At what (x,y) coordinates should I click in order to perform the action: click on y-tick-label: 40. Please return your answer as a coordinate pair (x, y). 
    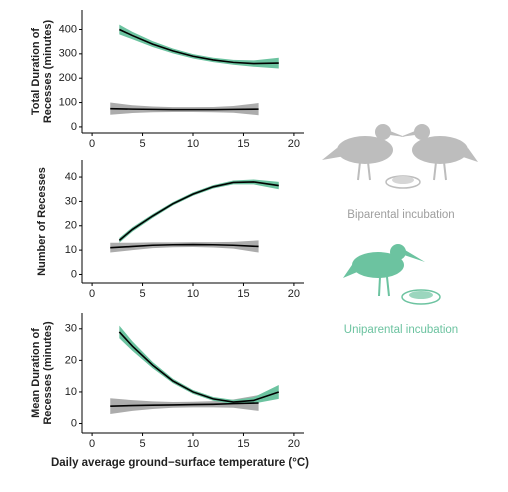
    Looking at the image, I should click on (71, 177).